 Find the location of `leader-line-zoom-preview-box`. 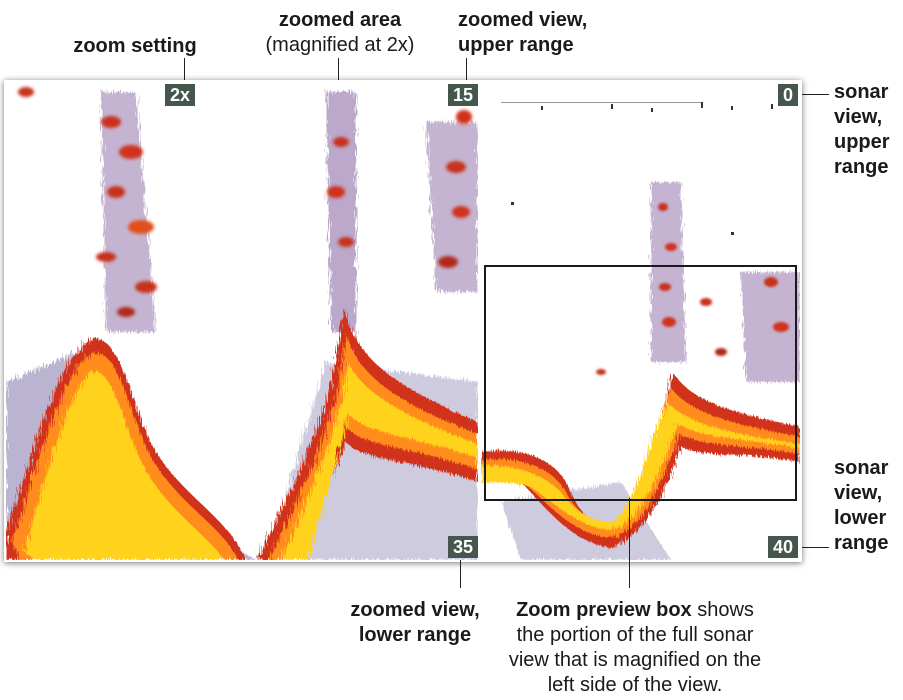

leader-line-zoom-preview-box is located at coordinates (629, 543).